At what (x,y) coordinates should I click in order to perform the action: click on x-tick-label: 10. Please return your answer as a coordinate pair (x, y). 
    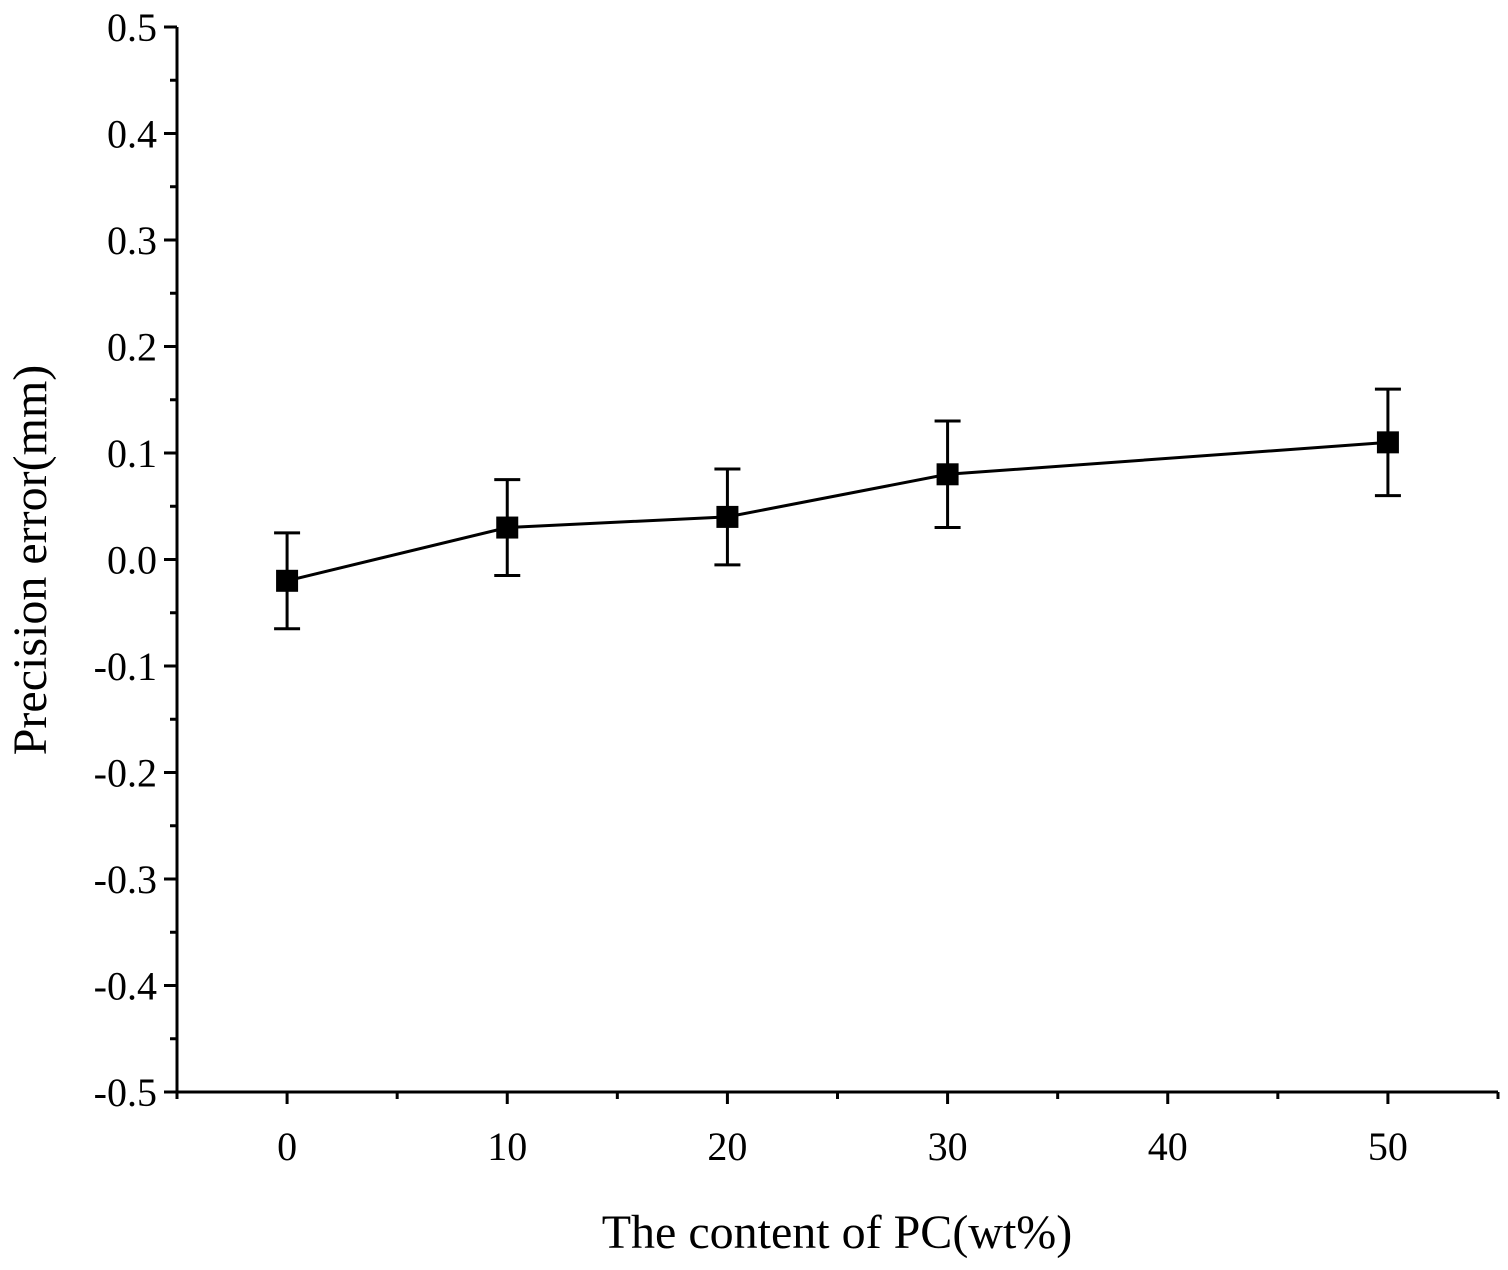
    Looking at the image, I should click on (507, 1146).